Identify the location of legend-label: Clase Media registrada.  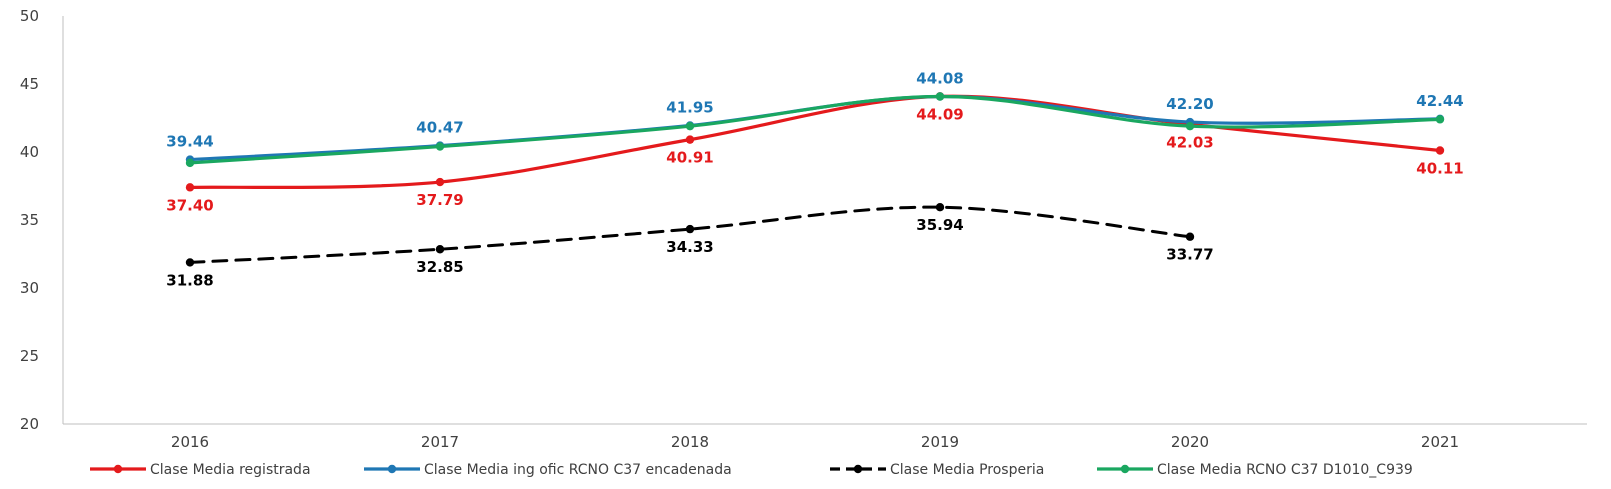
(230, 470).